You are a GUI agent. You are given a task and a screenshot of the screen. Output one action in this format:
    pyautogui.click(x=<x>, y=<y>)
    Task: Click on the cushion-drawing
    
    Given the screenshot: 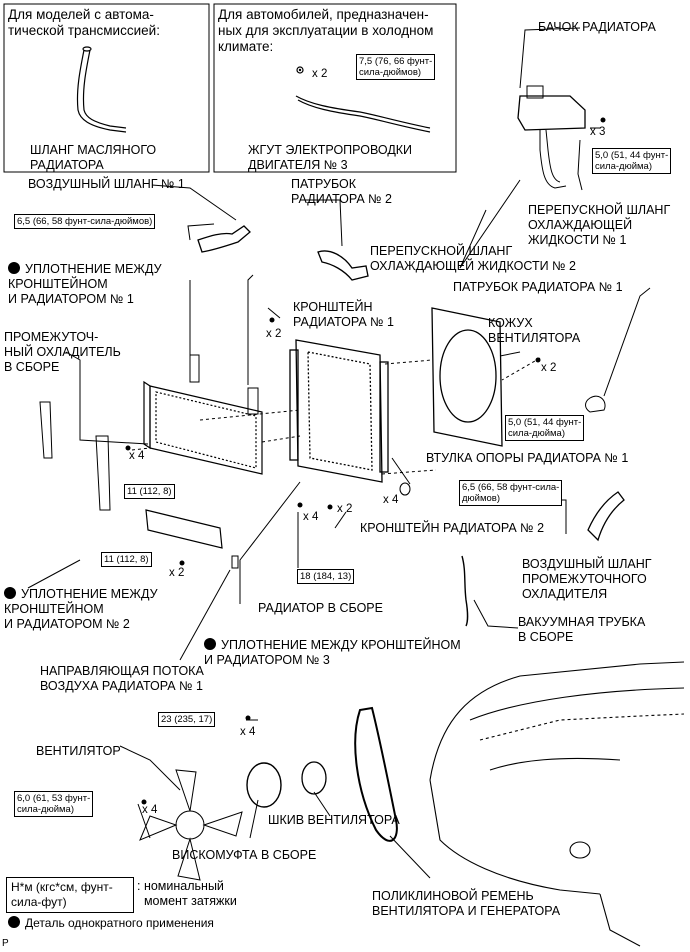 What is the action you would take?
    pyautogui.click(x=405, y=489)
    